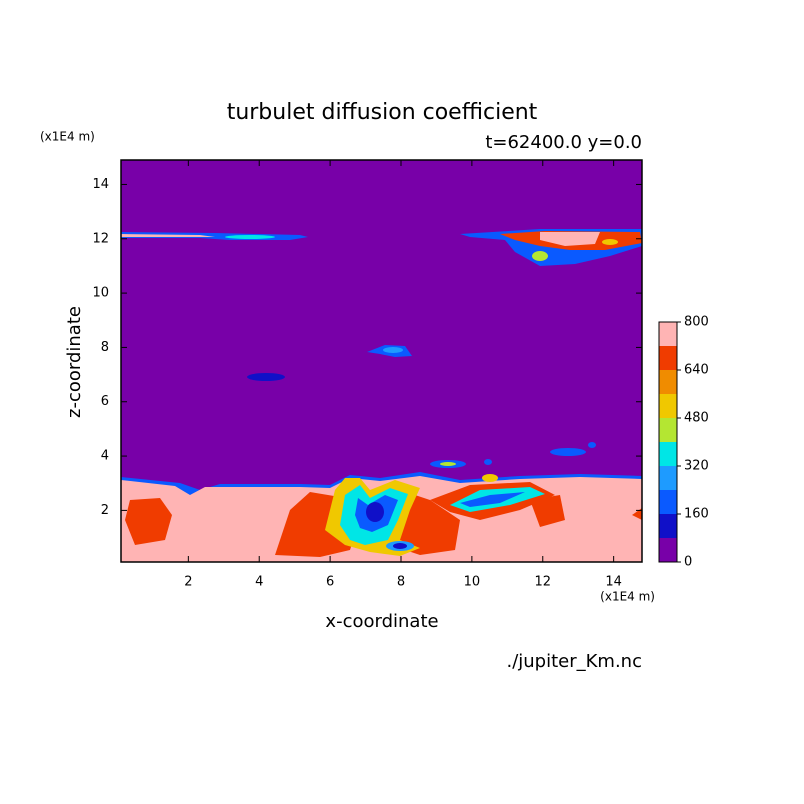 This screenshot has height=804, width=804. Describe the element at coordinates (259, 582) in the screenshot. I see `x-tick-label: 4` at that location.